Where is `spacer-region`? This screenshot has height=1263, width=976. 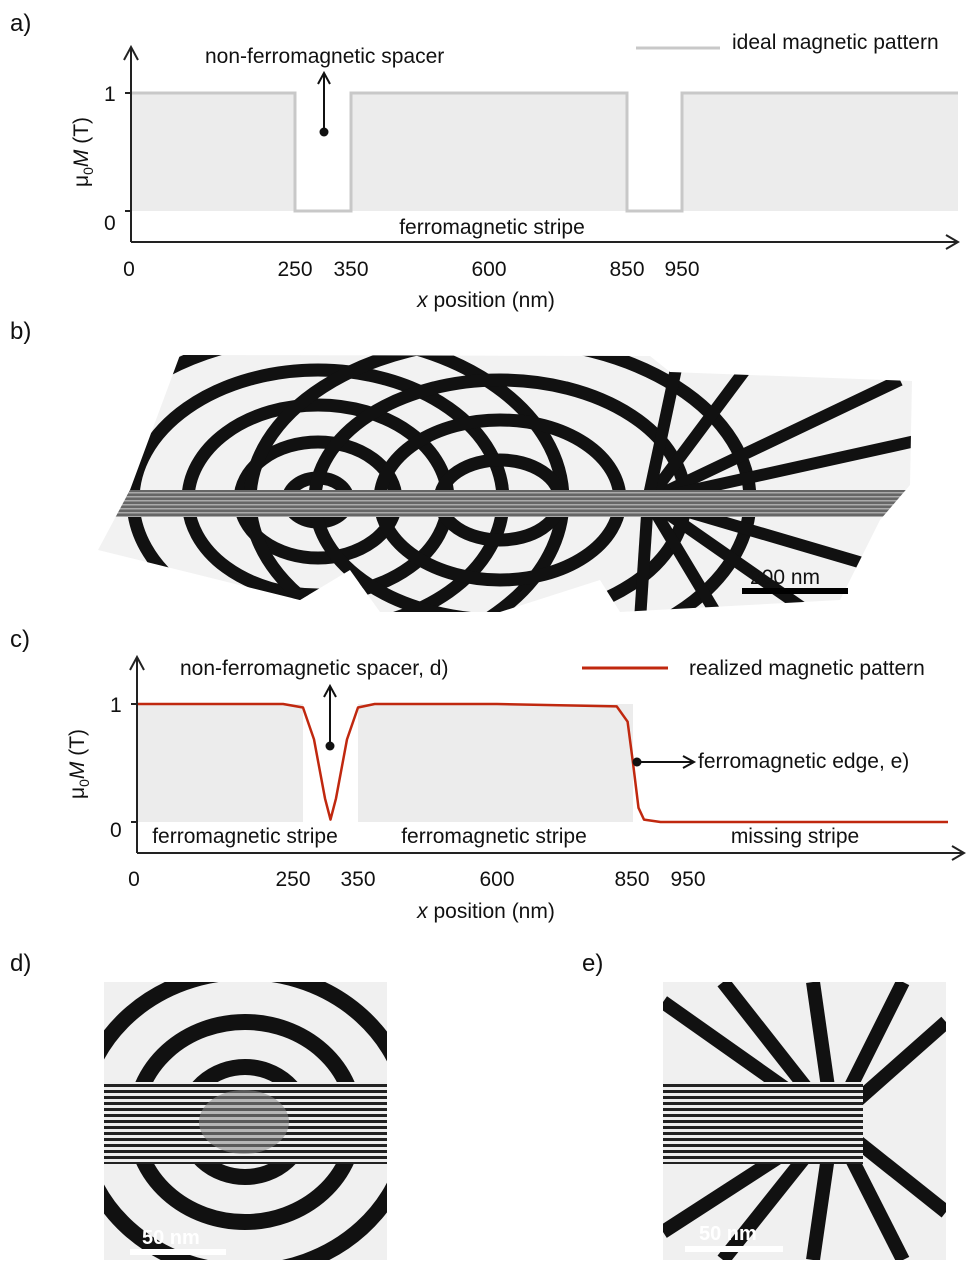
spacer-region is located at coordinates (244, 1122).